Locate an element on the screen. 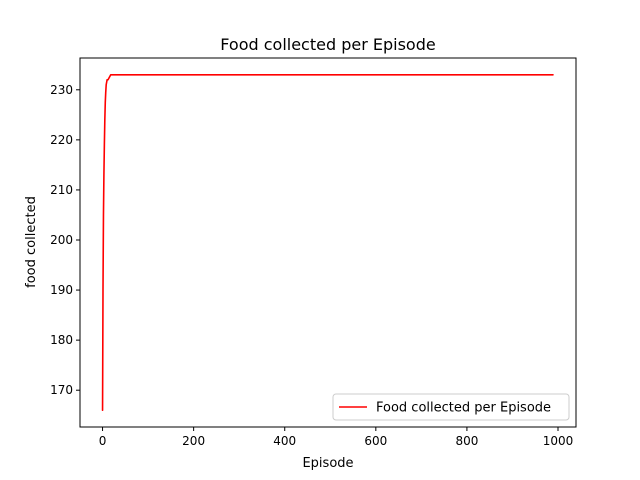 This screenshot has height=480, width=640. y-tick-label: 230 is located at coordinates (61, 90).